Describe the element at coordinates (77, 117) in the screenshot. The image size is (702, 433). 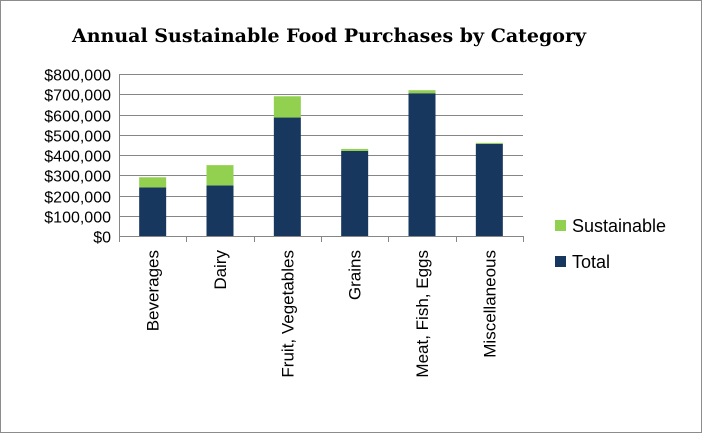
I see `y-tick-label: $600,000` at that location.